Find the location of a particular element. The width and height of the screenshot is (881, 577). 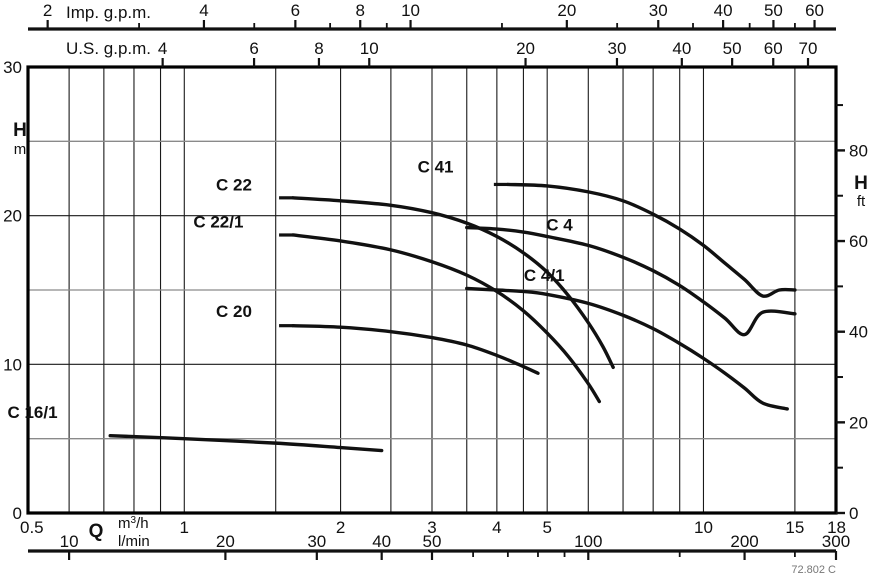

imp-gpm-tick-40: 40 is located at coordinates (723, 10).